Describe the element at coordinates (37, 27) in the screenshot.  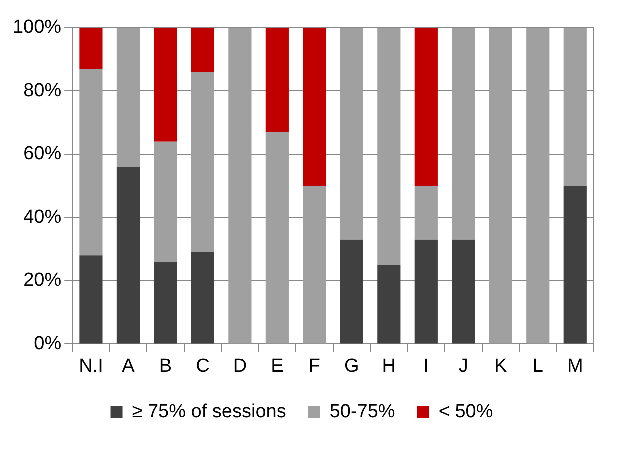
I see `y-tick-label: 100%` at that location.